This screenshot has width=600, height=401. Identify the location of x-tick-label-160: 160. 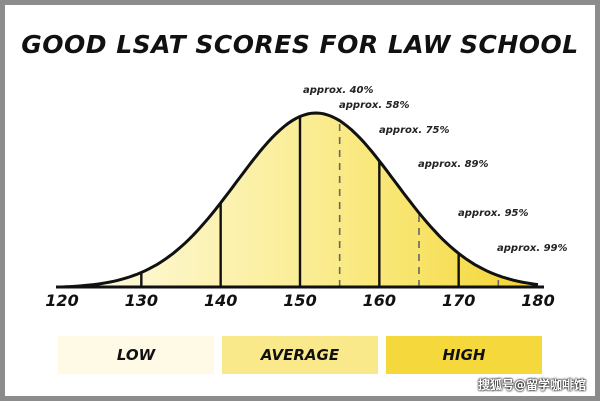
(379, 300).